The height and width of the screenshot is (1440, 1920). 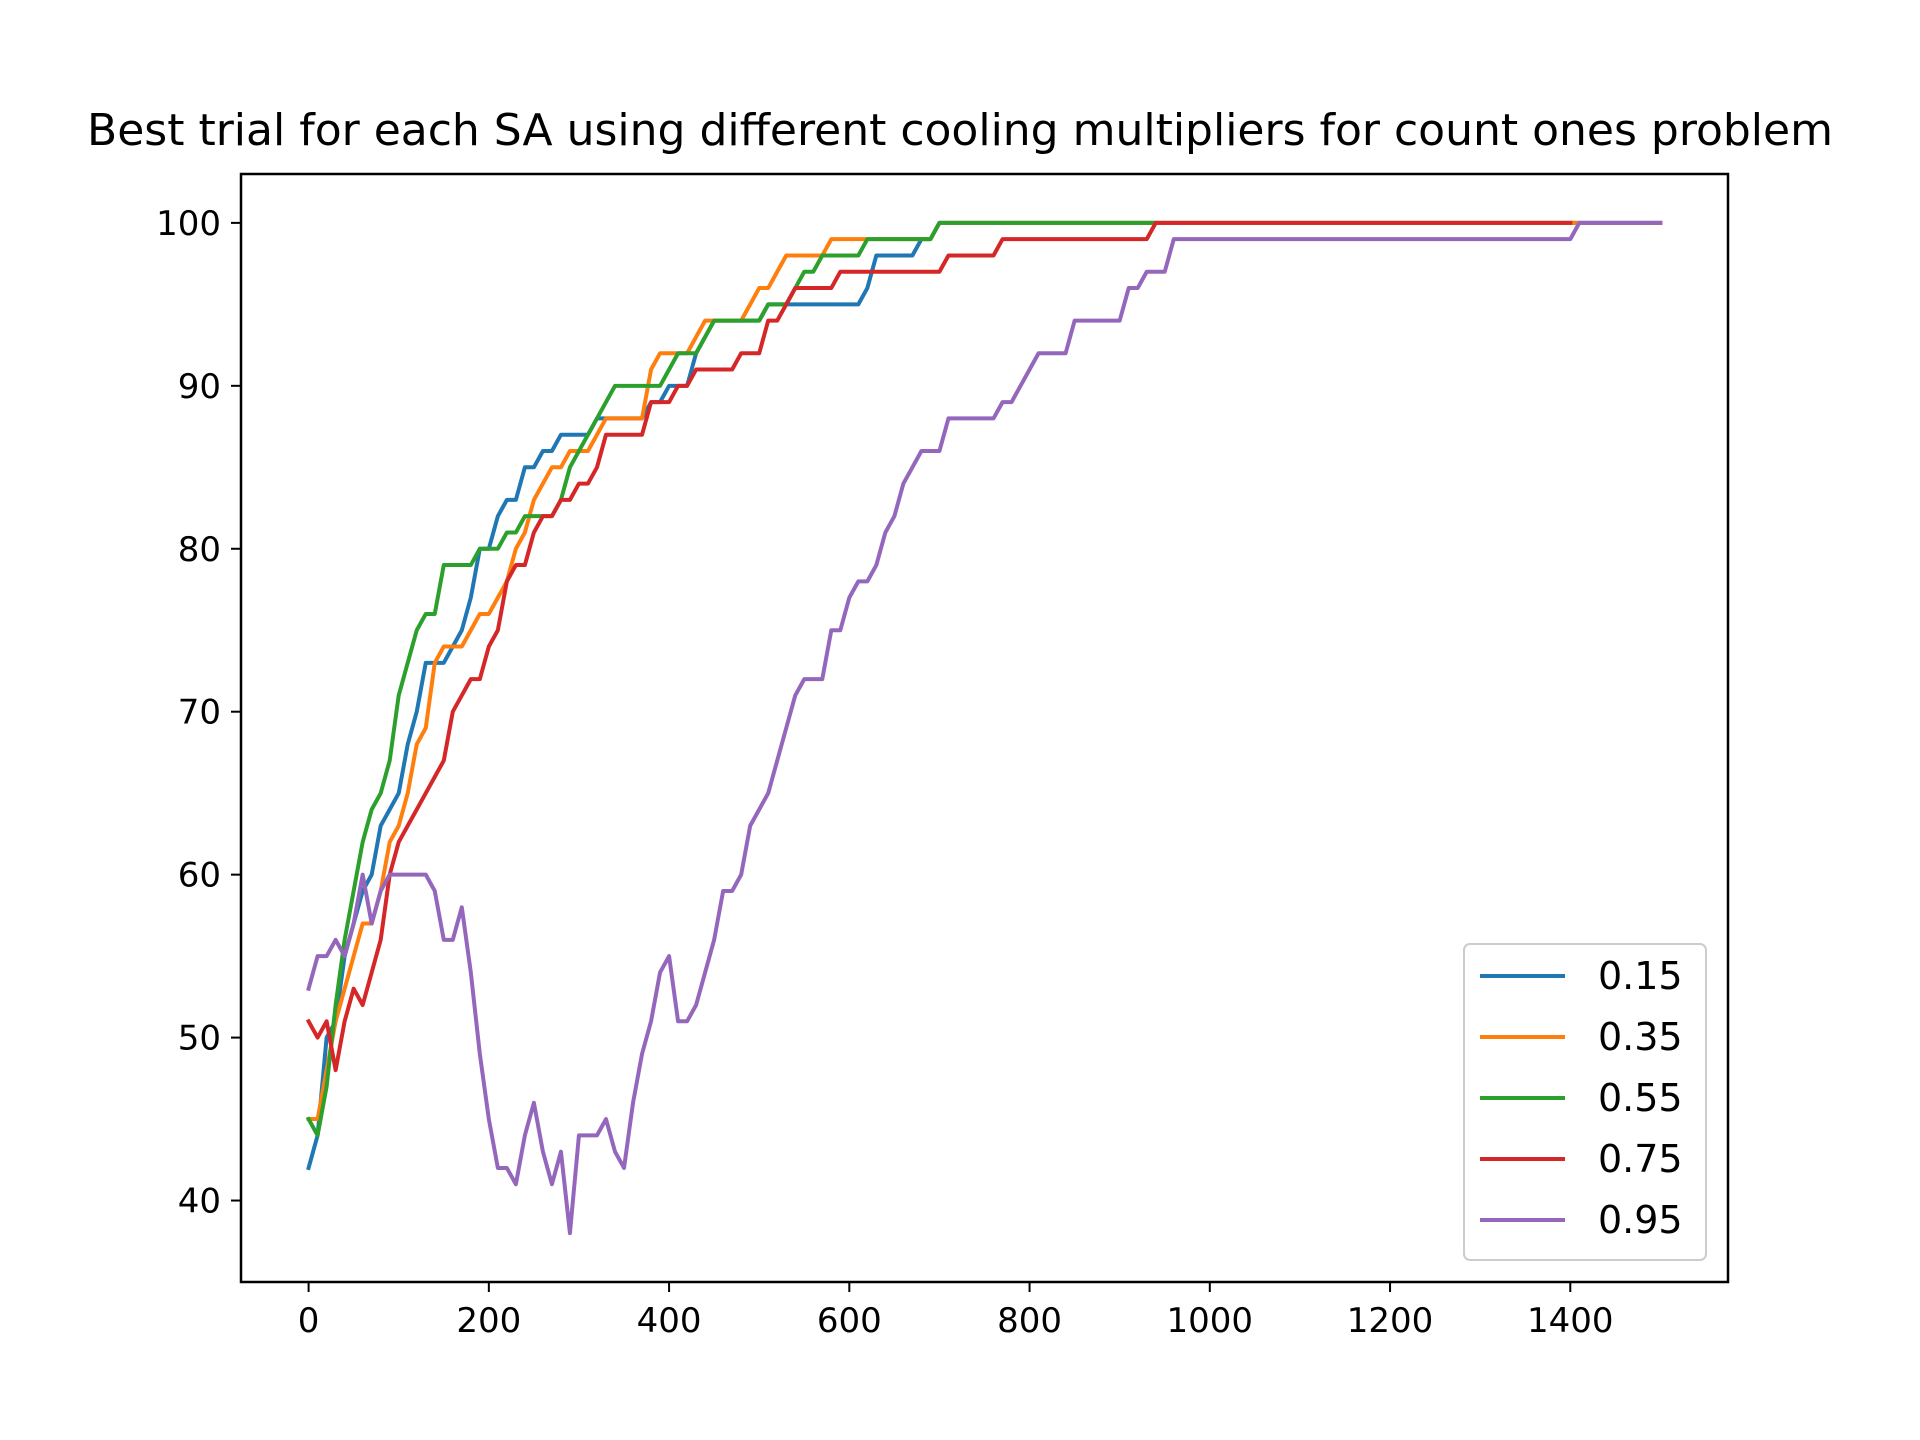 I want to click on legend-label-0.75: 0.75, so click(x=1640, y=1159).